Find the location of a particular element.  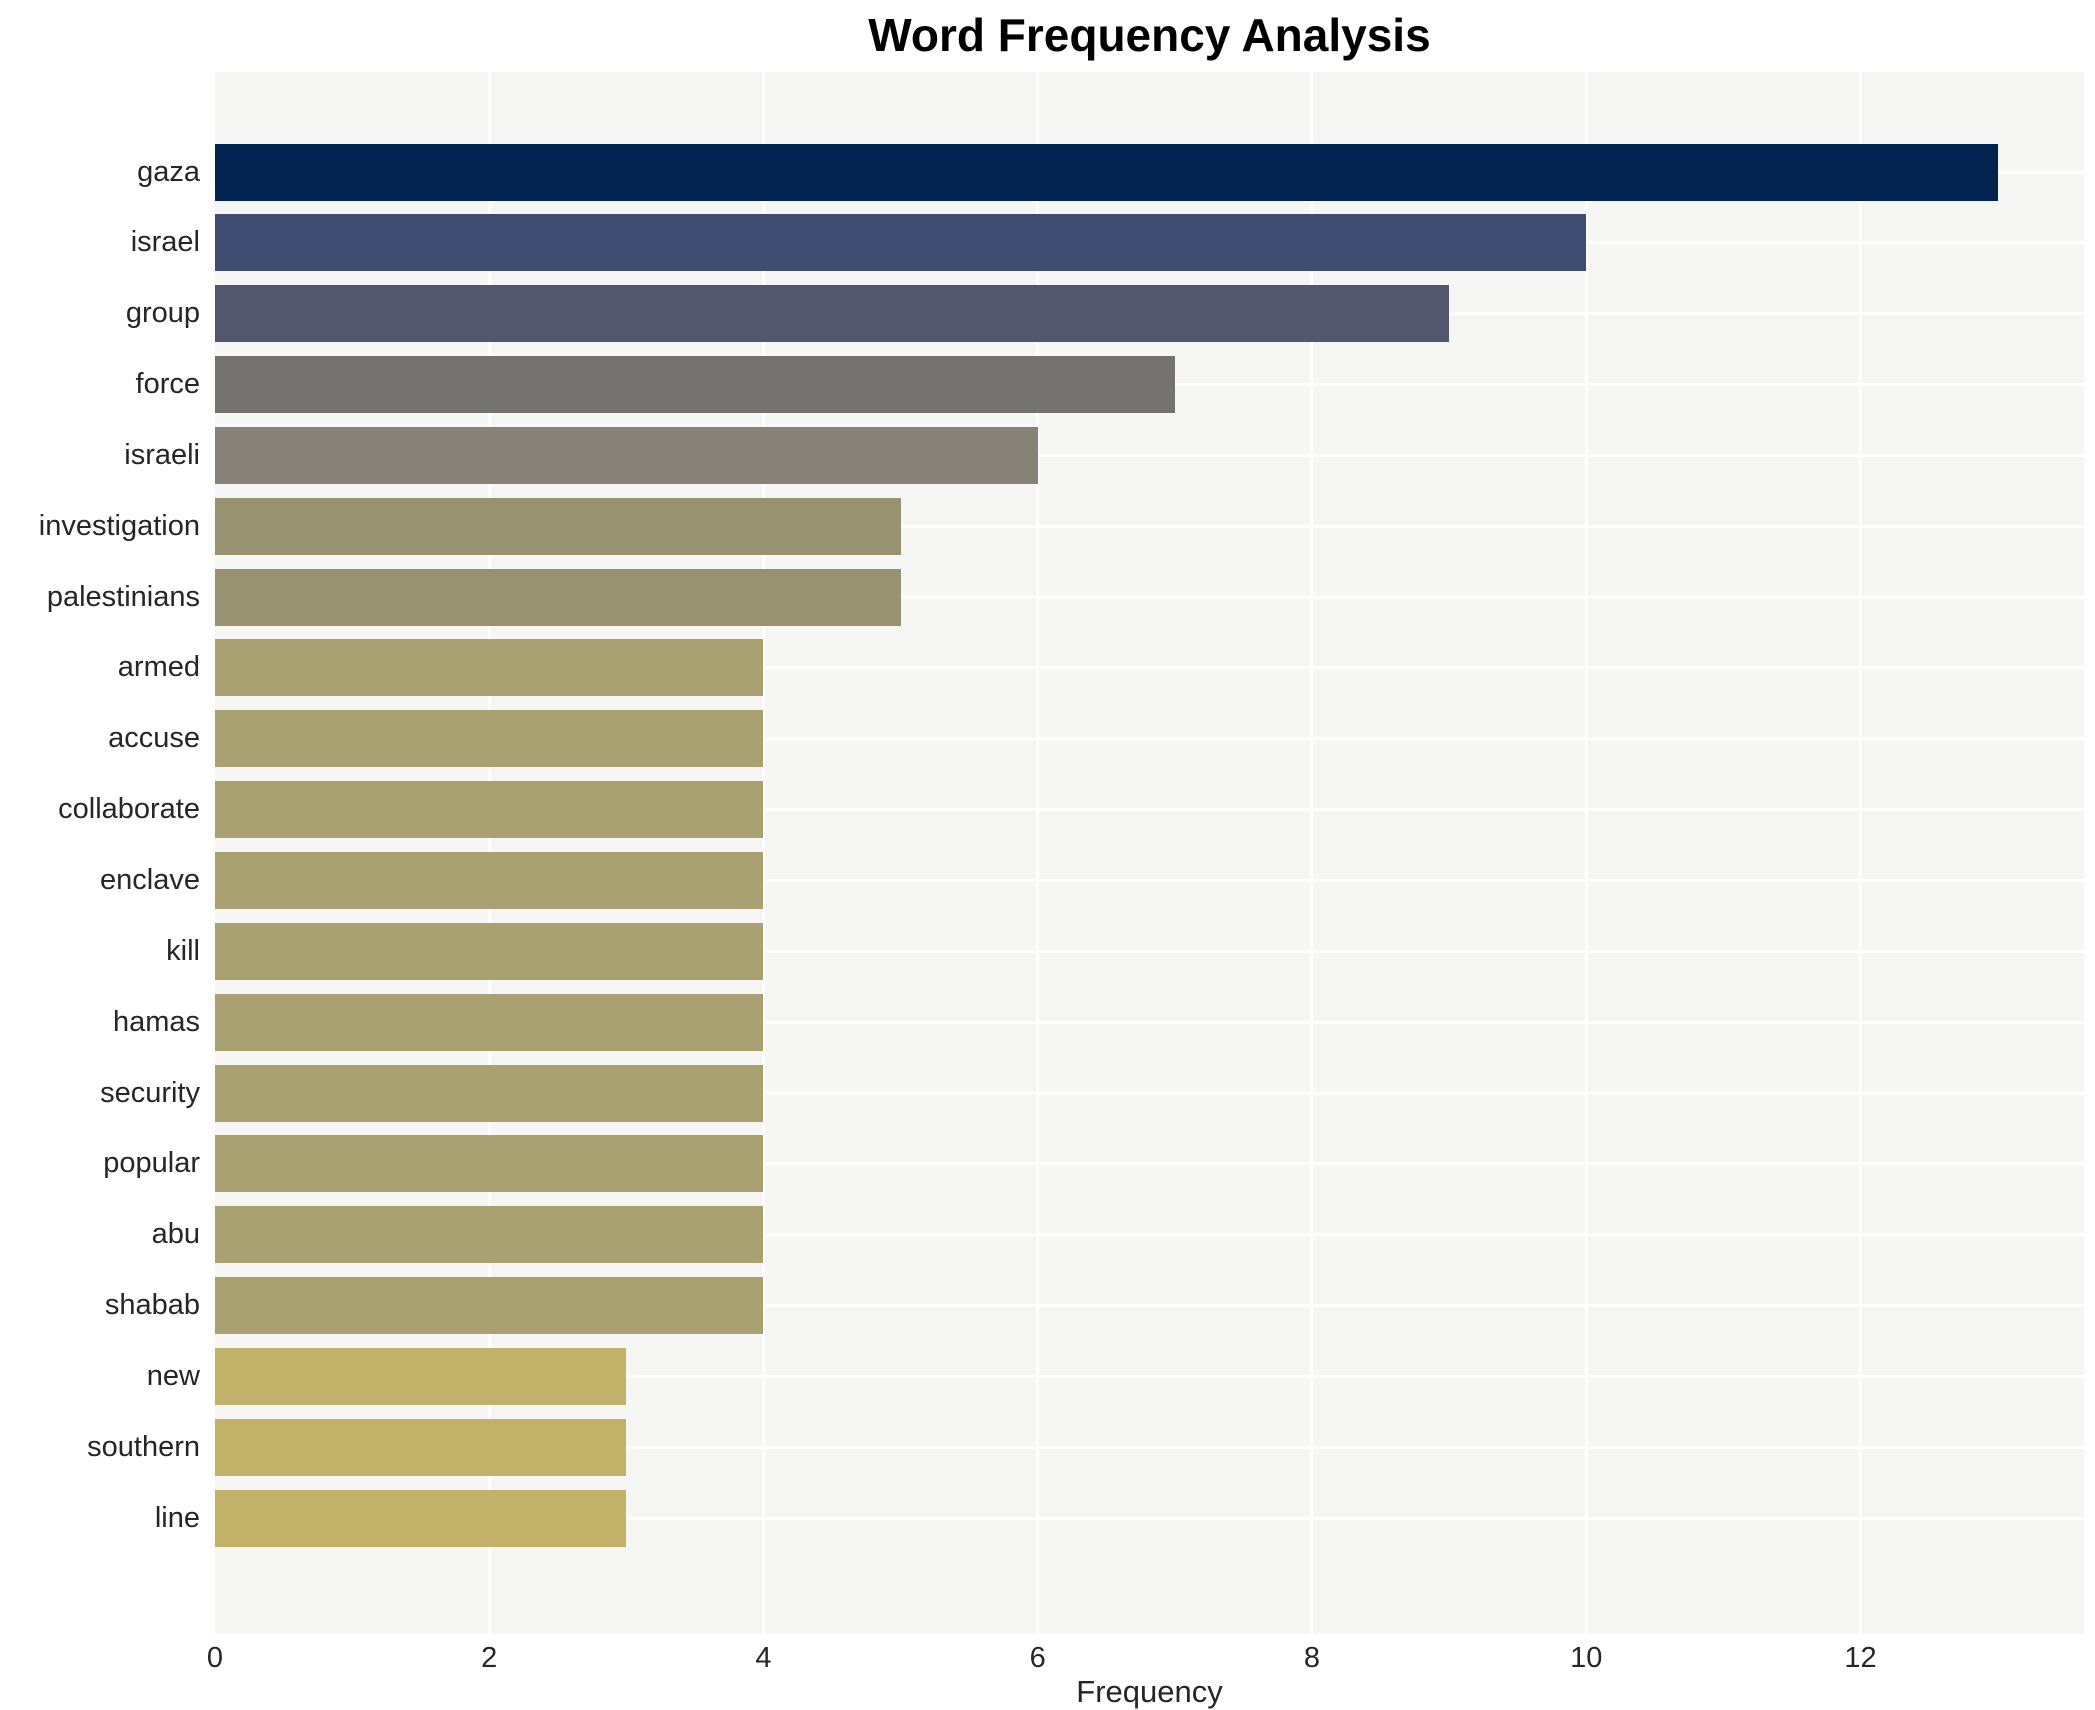

bar-hamas is located at coordinates (489, 1022).